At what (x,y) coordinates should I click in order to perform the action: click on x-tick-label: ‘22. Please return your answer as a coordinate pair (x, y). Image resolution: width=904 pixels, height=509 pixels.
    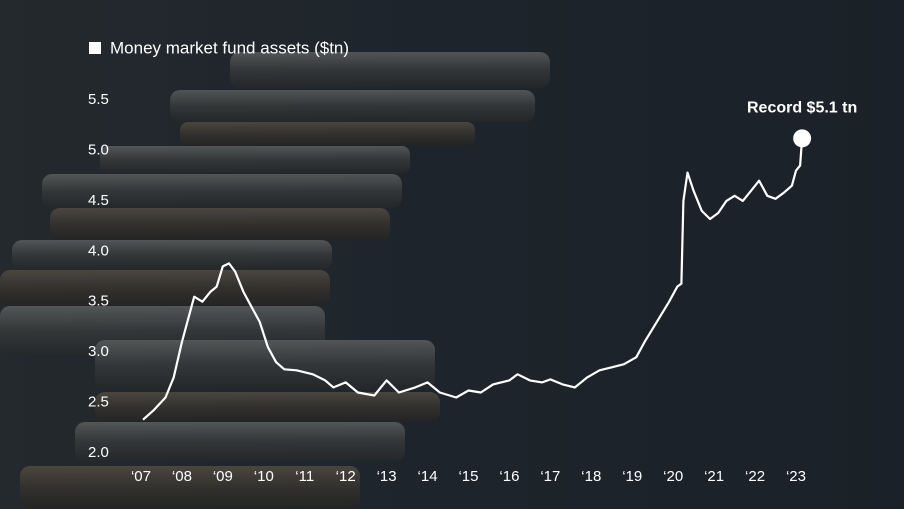
    Looking at the image, I should click on (755, 476).